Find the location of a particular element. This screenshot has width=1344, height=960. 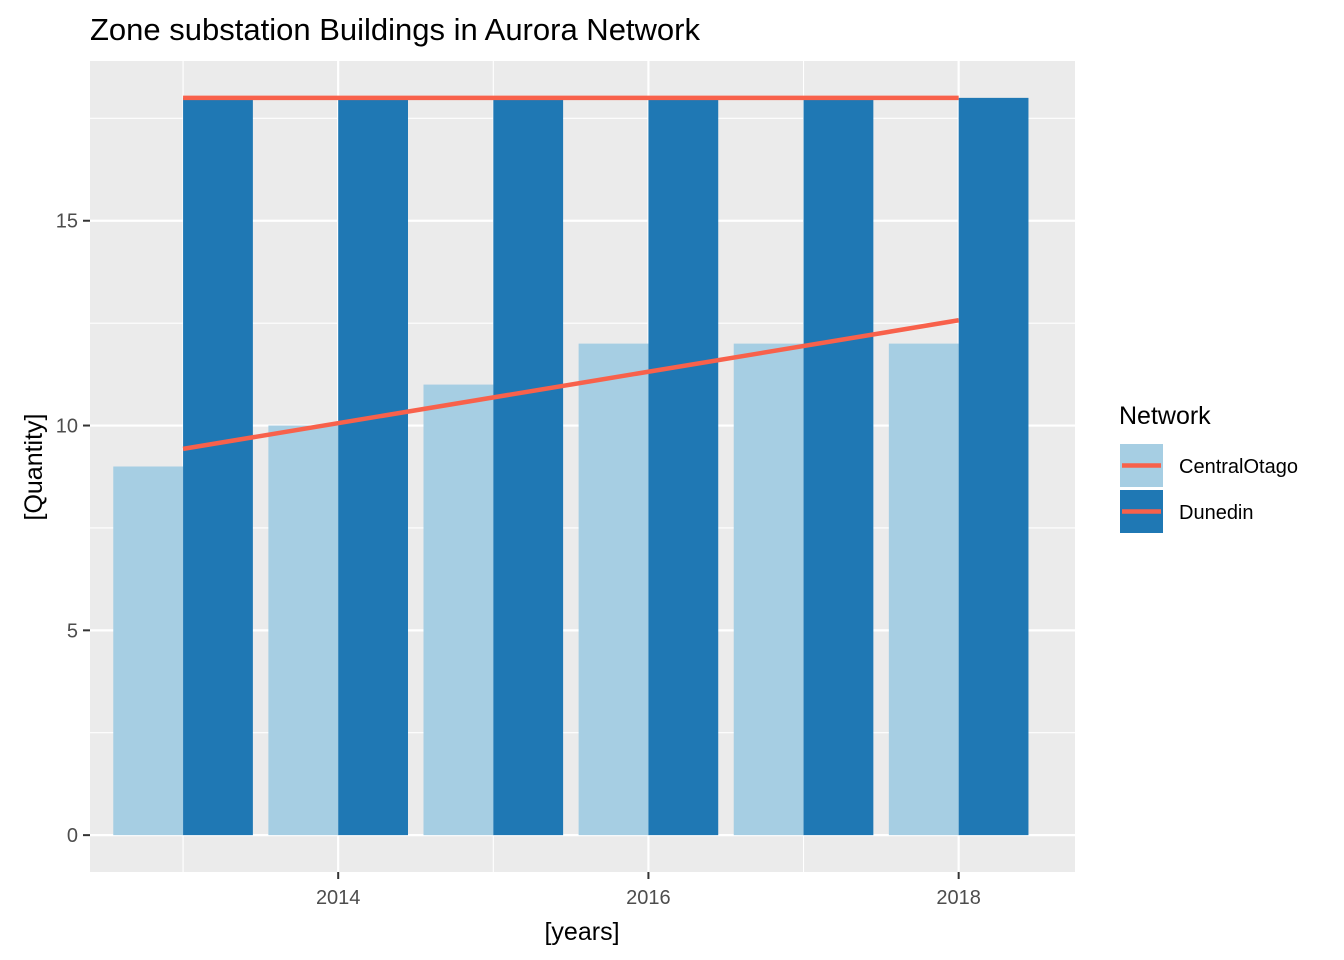

x-axis: 2014 2016 2018 is located at coordinates (648, 890).